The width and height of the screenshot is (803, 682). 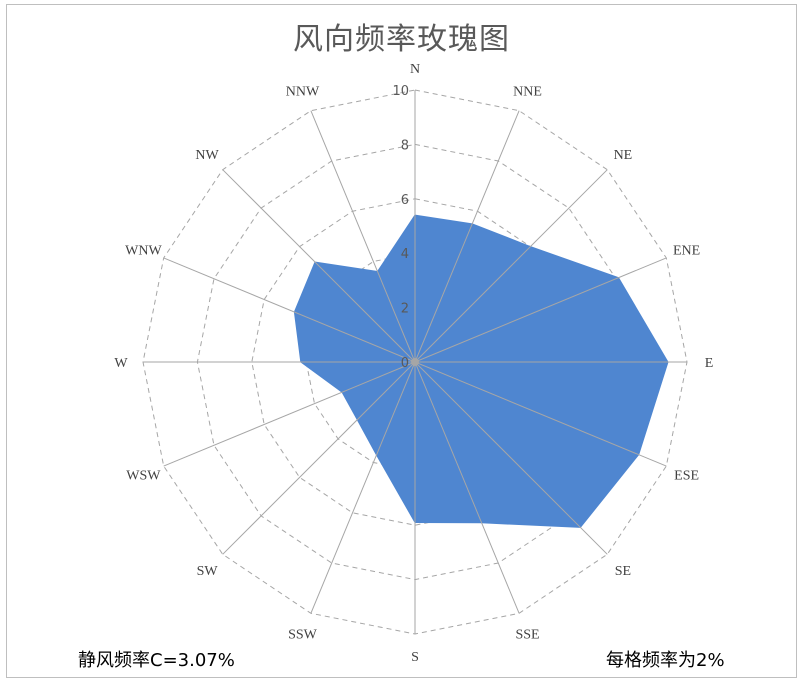 I want to click on spoke-wsw, so click(x=289, y=414).